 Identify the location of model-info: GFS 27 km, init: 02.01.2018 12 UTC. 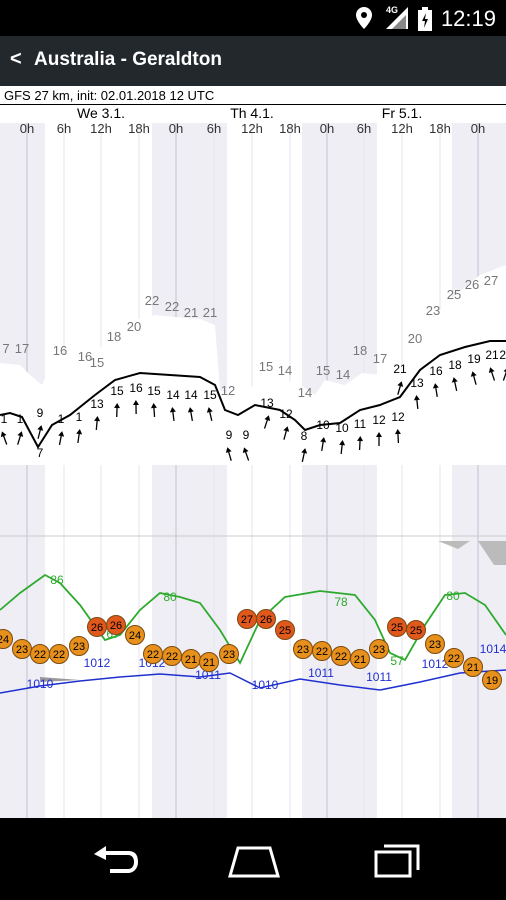
(109, 95).